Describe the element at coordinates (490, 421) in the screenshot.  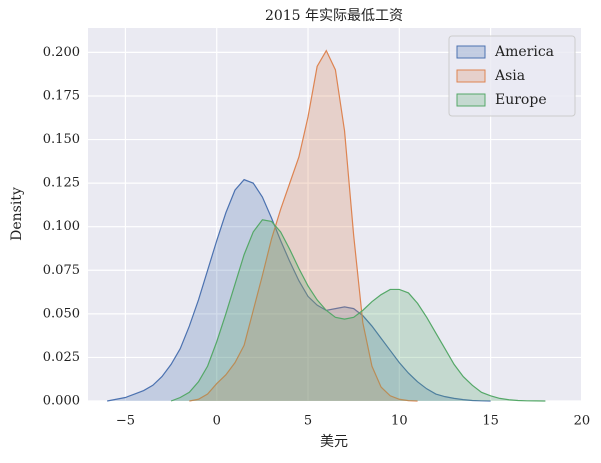
I see `x-tick-label: 15` at that location.